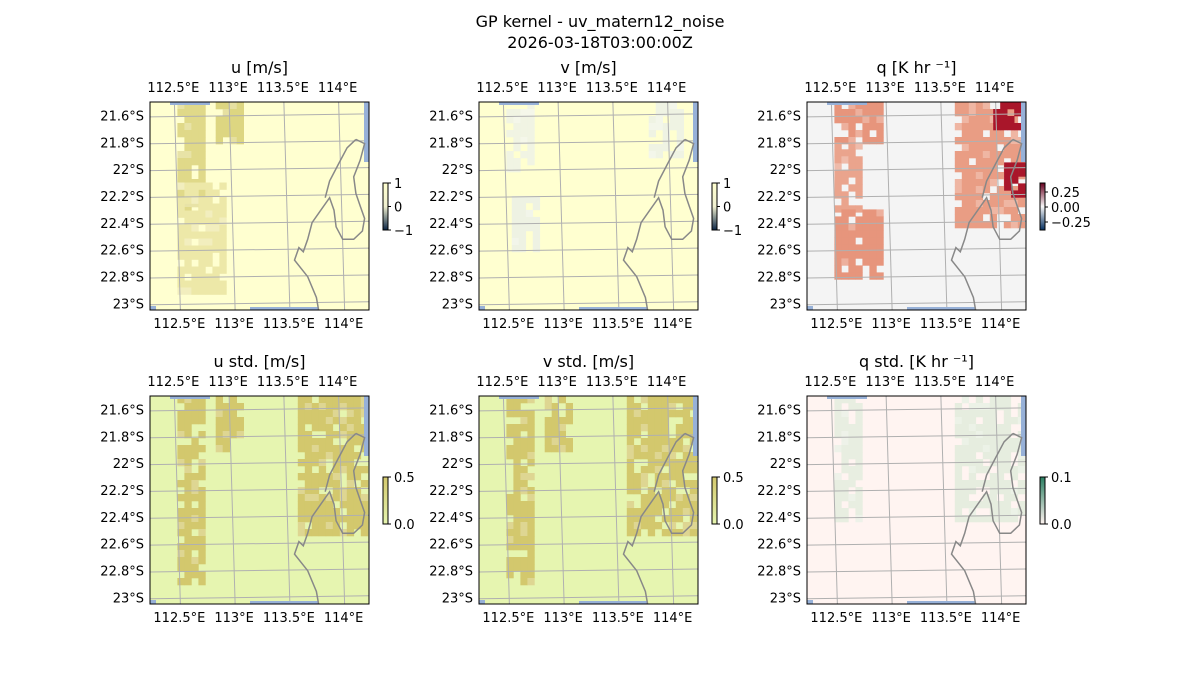 Image resolution: width=1200 pixels, height=700 pixels. Describe the element at coordinates (673, 324) in the screenshot. I see `x-tick-label-bottom: 114°E` at that location.